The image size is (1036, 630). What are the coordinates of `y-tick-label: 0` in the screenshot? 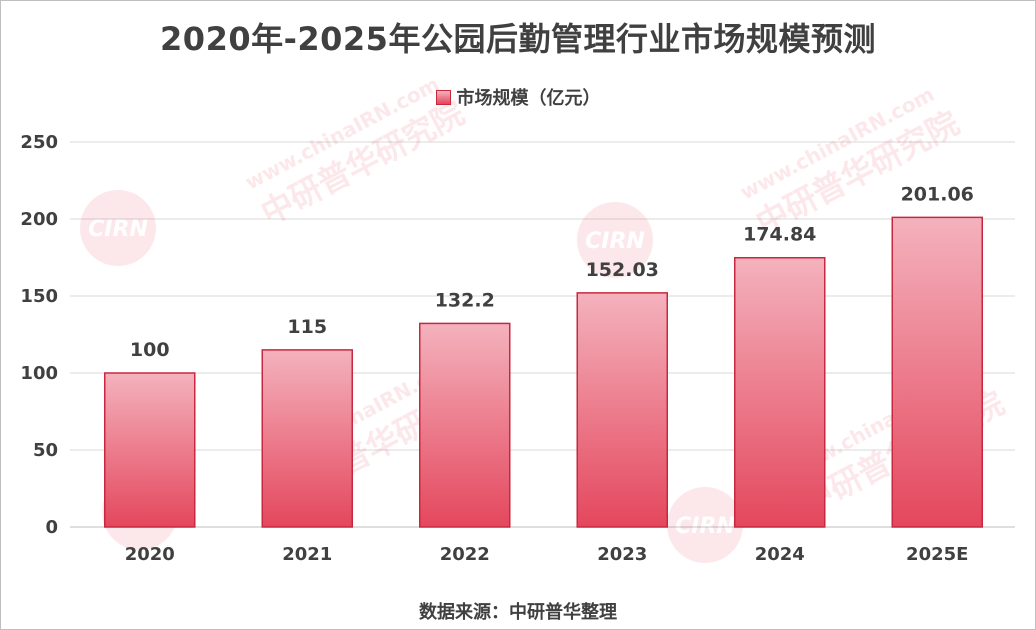 It's located at (51, 527).